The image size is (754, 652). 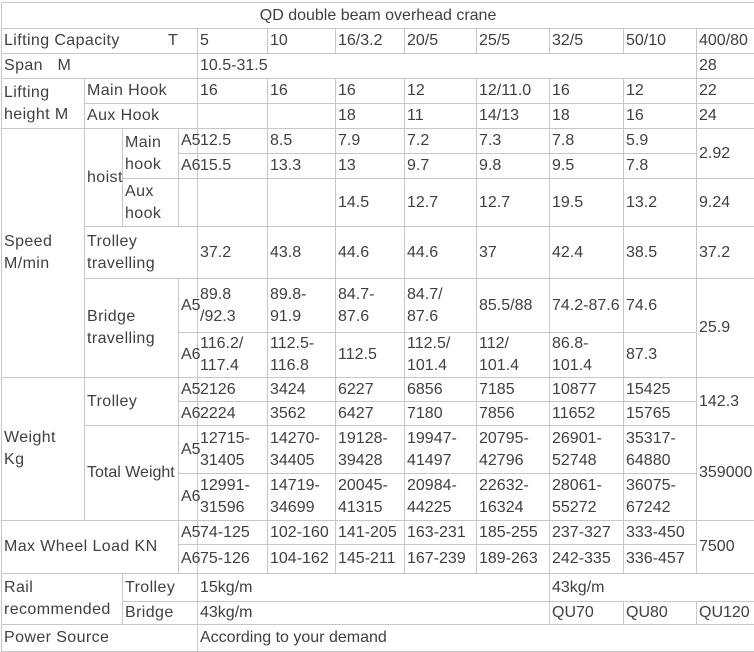 I want to click on value-cell: 14719- 34699, so click(x=301, y=497).